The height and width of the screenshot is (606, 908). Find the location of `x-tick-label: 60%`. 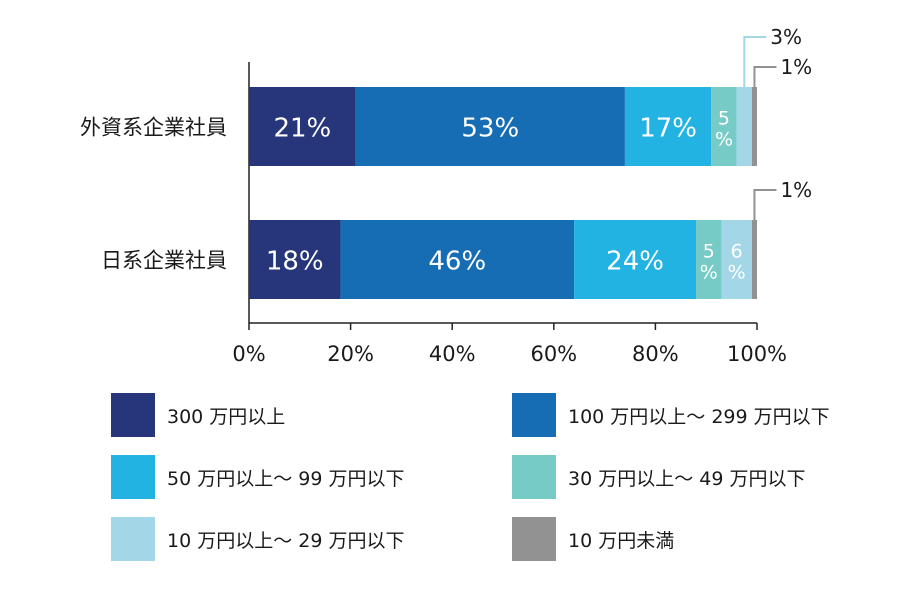

x-tick-label: 60% is located at coordinates (553, 354).